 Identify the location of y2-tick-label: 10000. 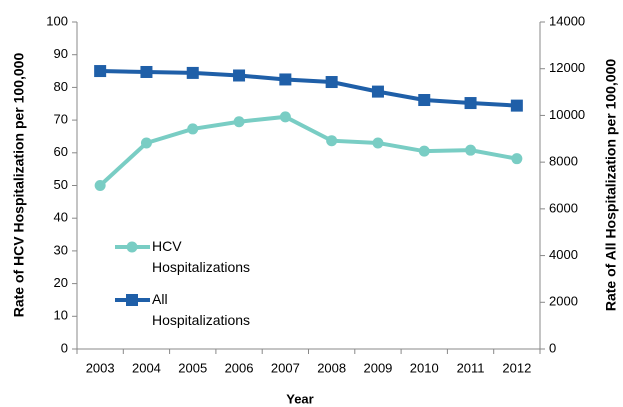
(567, 114).